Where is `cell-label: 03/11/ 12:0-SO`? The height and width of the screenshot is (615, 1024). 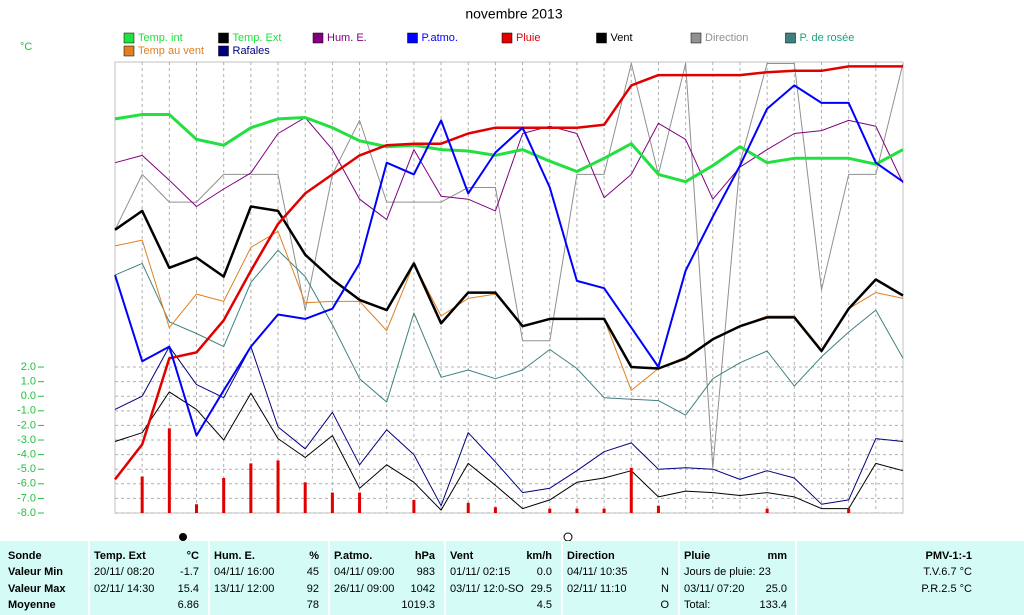
cell-label: 03/11/ 12:0-SO is located at coordinates (487, 589).